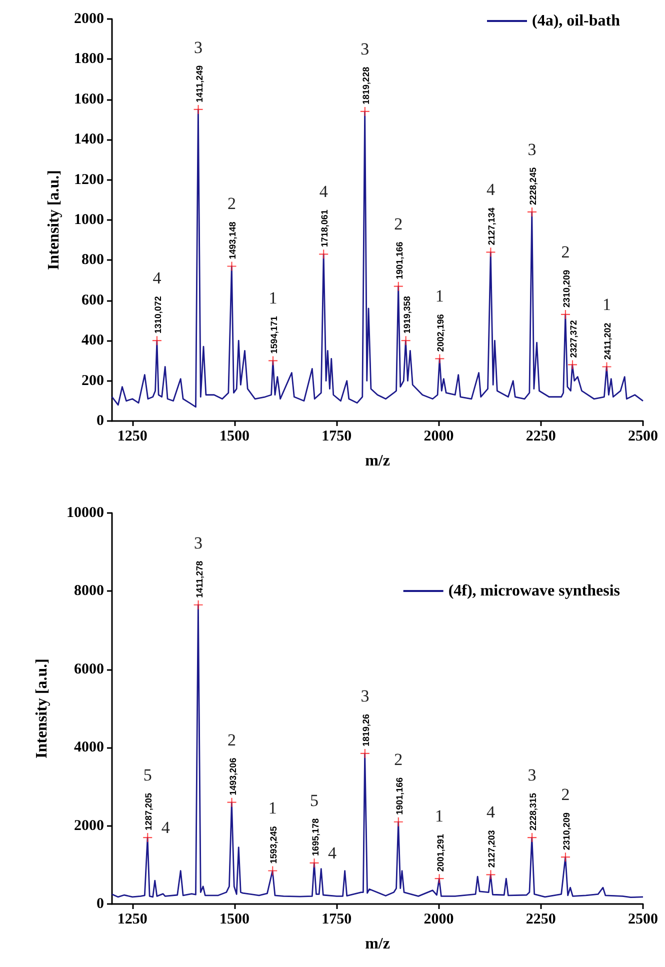 This screenshot has width=665, height=967. Describe the element at coordinates (491, 227) in the screenshot. I see `annotation: 2127,134` at that location.